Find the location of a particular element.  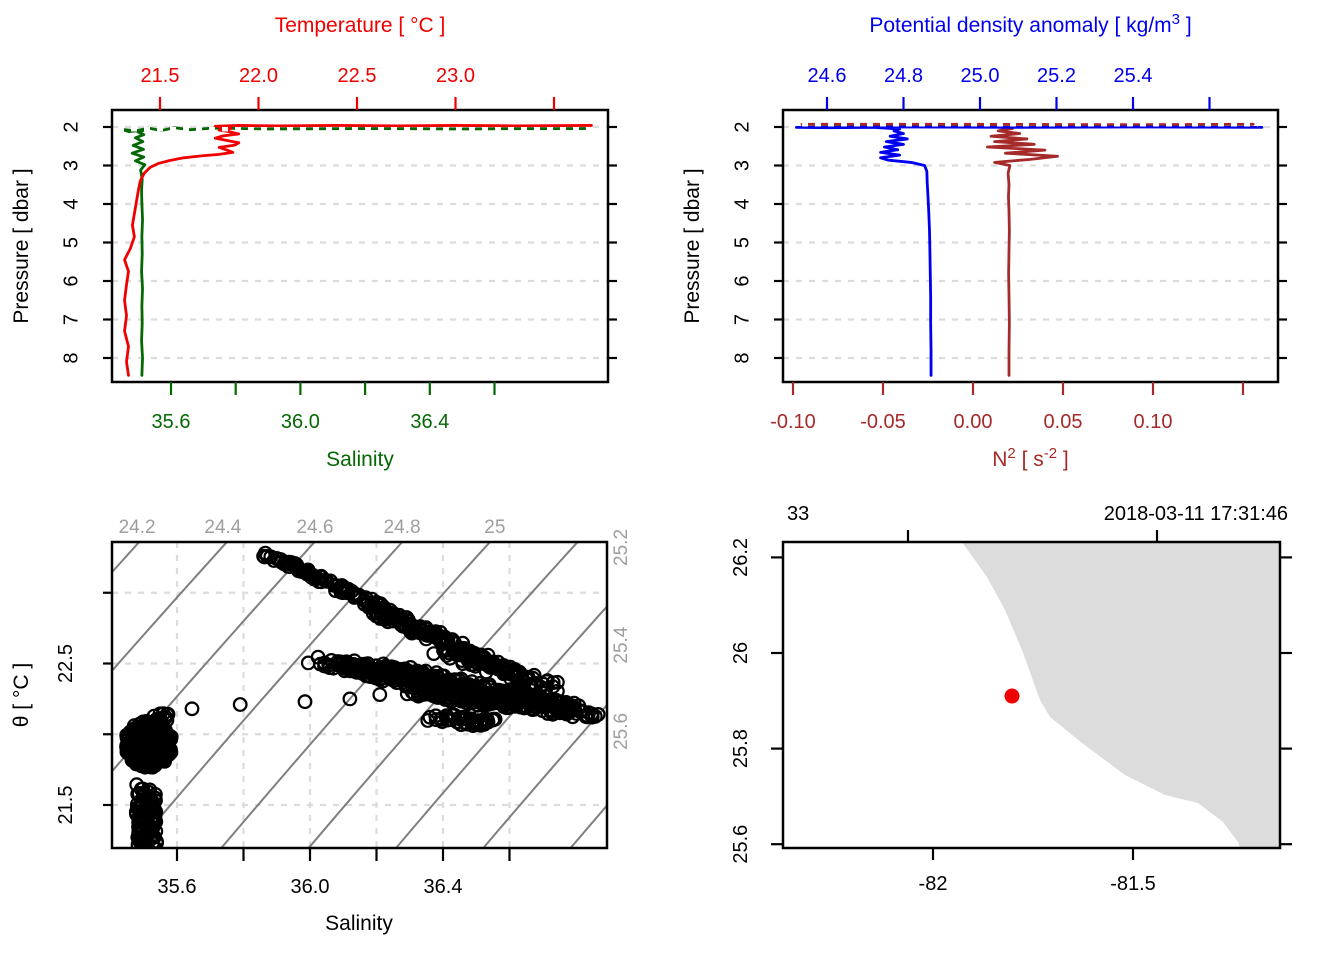

top-axis-tick-label: 22.0 is located at coordinates (258, 76).